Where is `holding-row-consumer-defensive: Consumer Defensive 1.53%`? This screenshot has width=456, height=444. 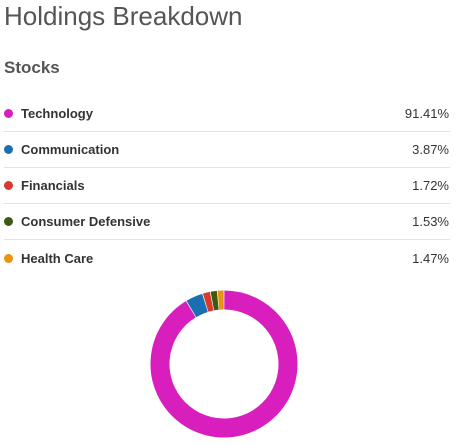
holding-row-consumer-defensive: Consumer Defensive 1.53% is located at coordinates (227, 222).